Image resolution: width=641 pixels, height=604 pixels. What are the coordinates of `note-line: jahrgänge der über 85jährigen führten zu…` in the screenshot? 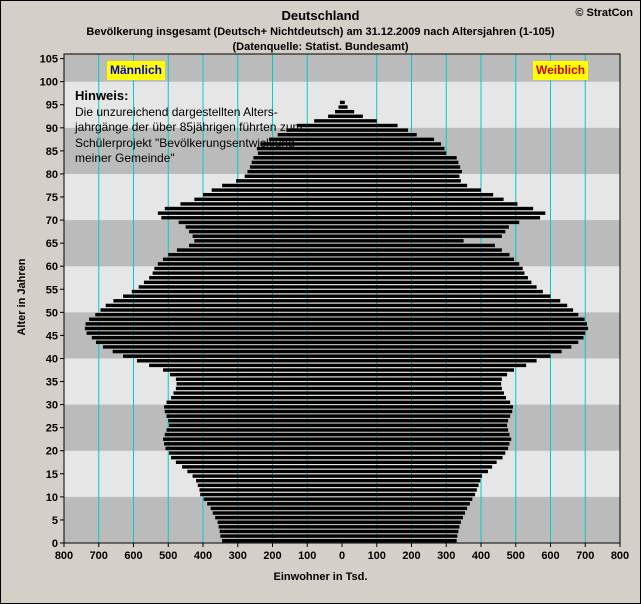 It's located at (189, 127).